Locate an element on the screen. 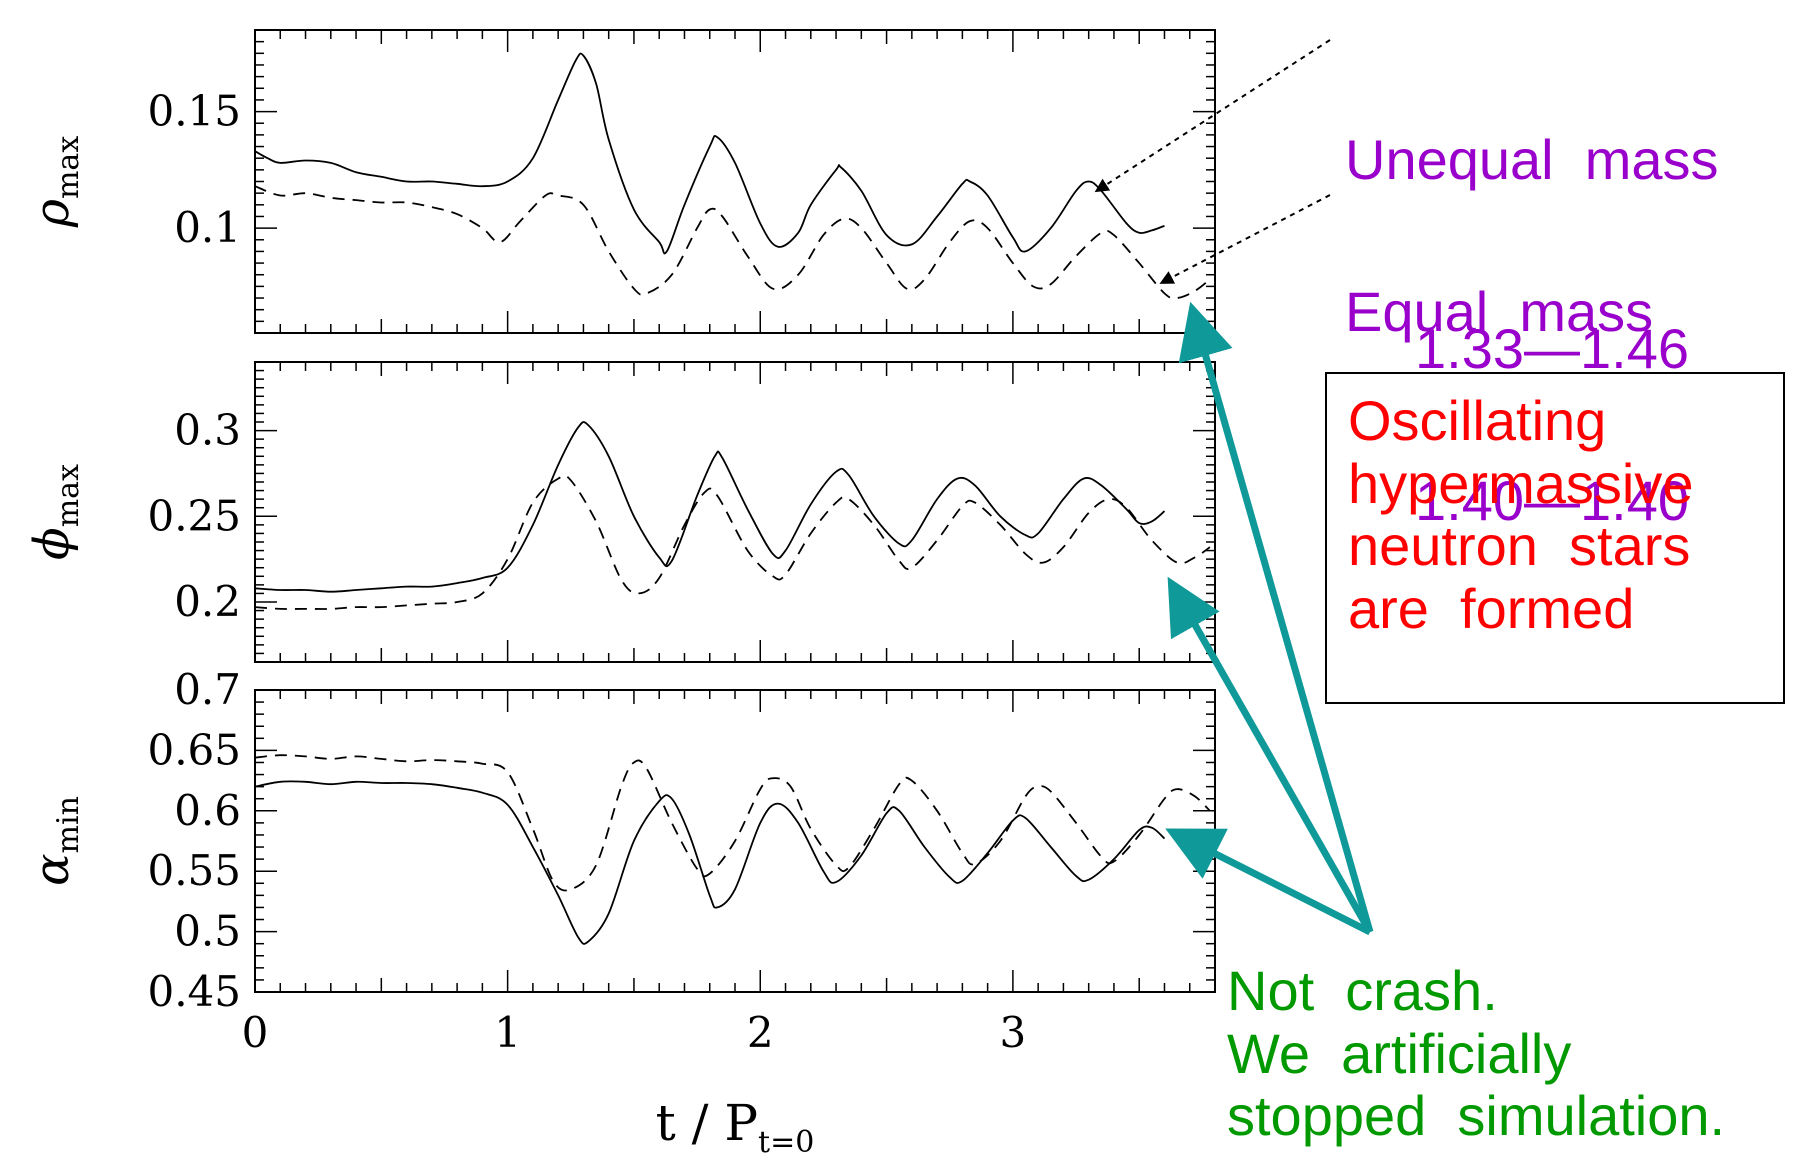 This screenshot has width=1795, height=1176. equal-mass-label: Equal mass 1.40—1.40 is located at coordinates (1517, 375).